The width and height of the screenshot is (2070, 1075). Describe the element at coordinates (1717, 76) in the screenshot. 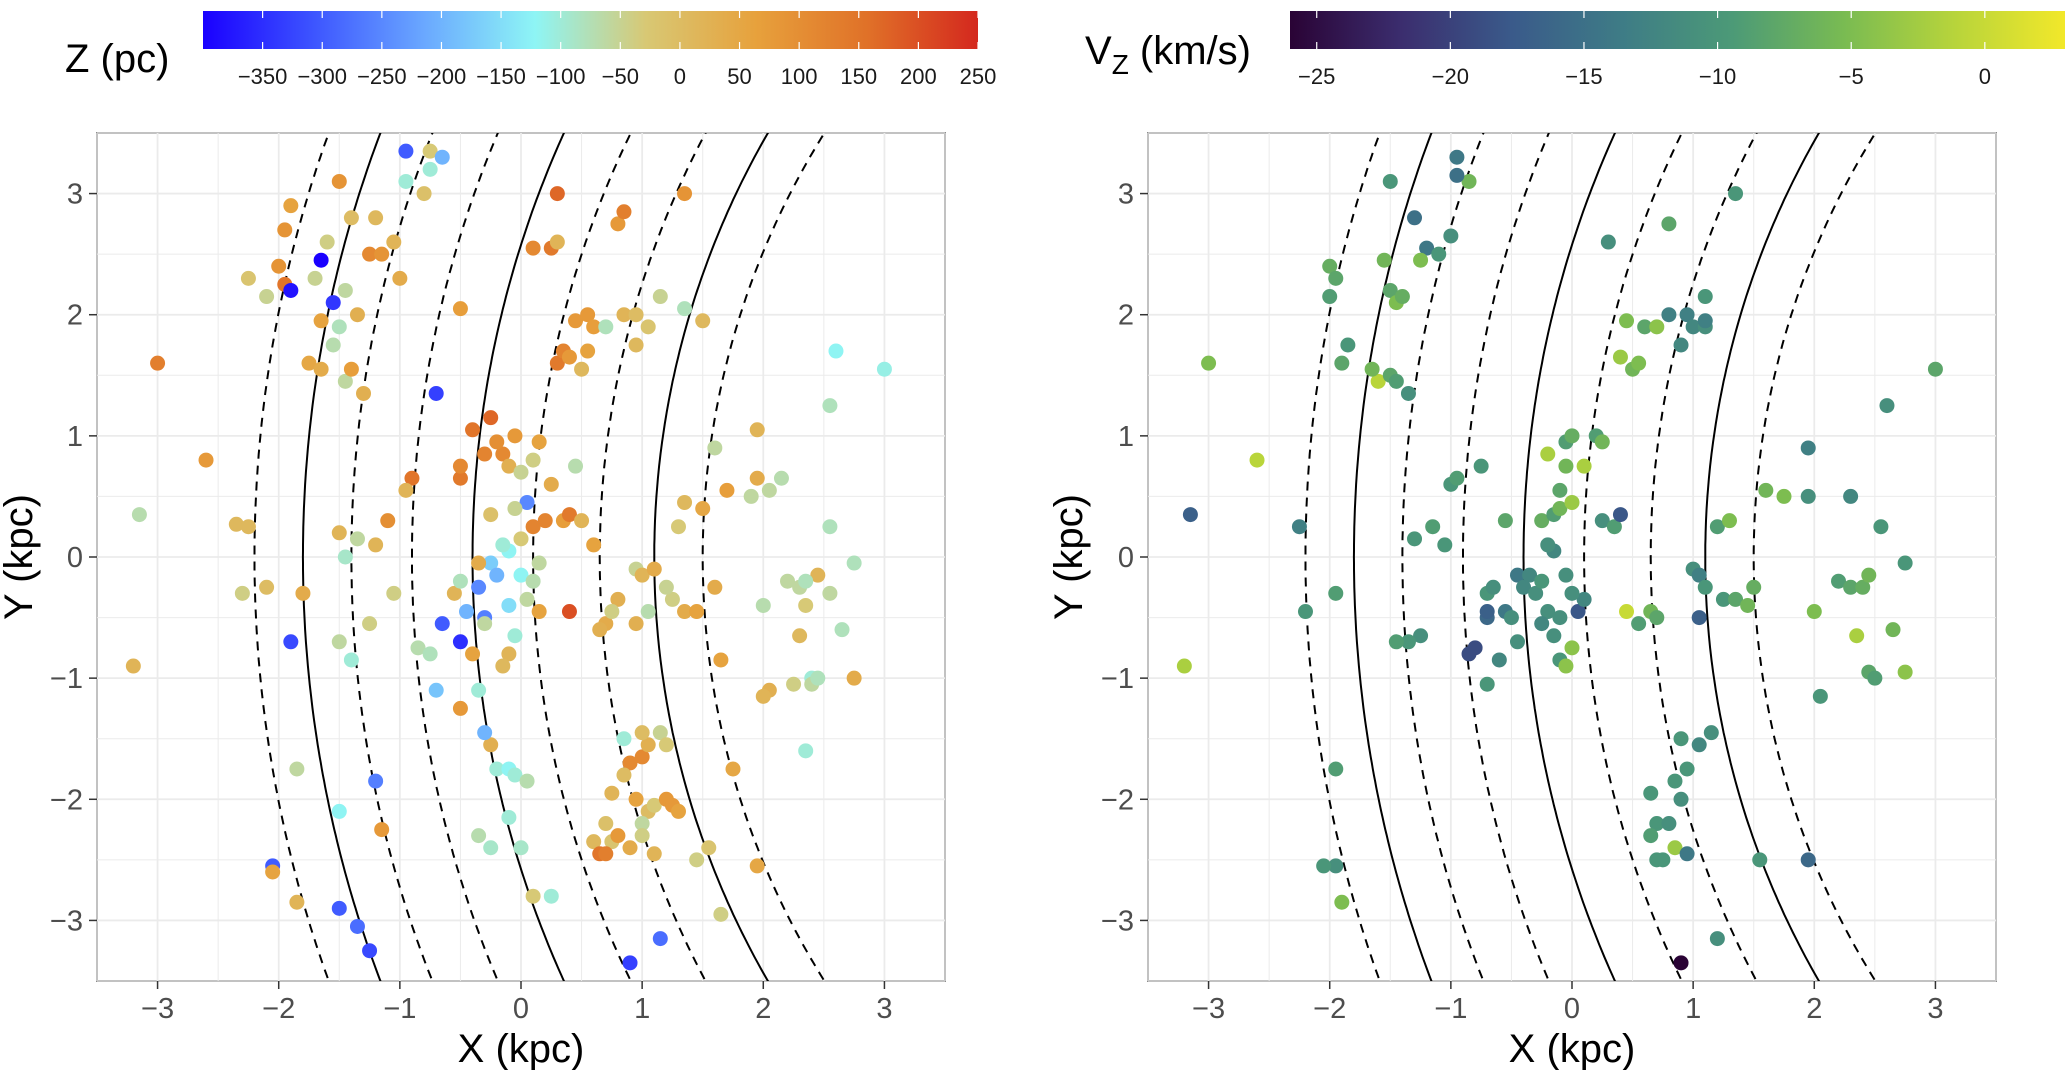

I see `colorbar-tick-label: −10` at that location.